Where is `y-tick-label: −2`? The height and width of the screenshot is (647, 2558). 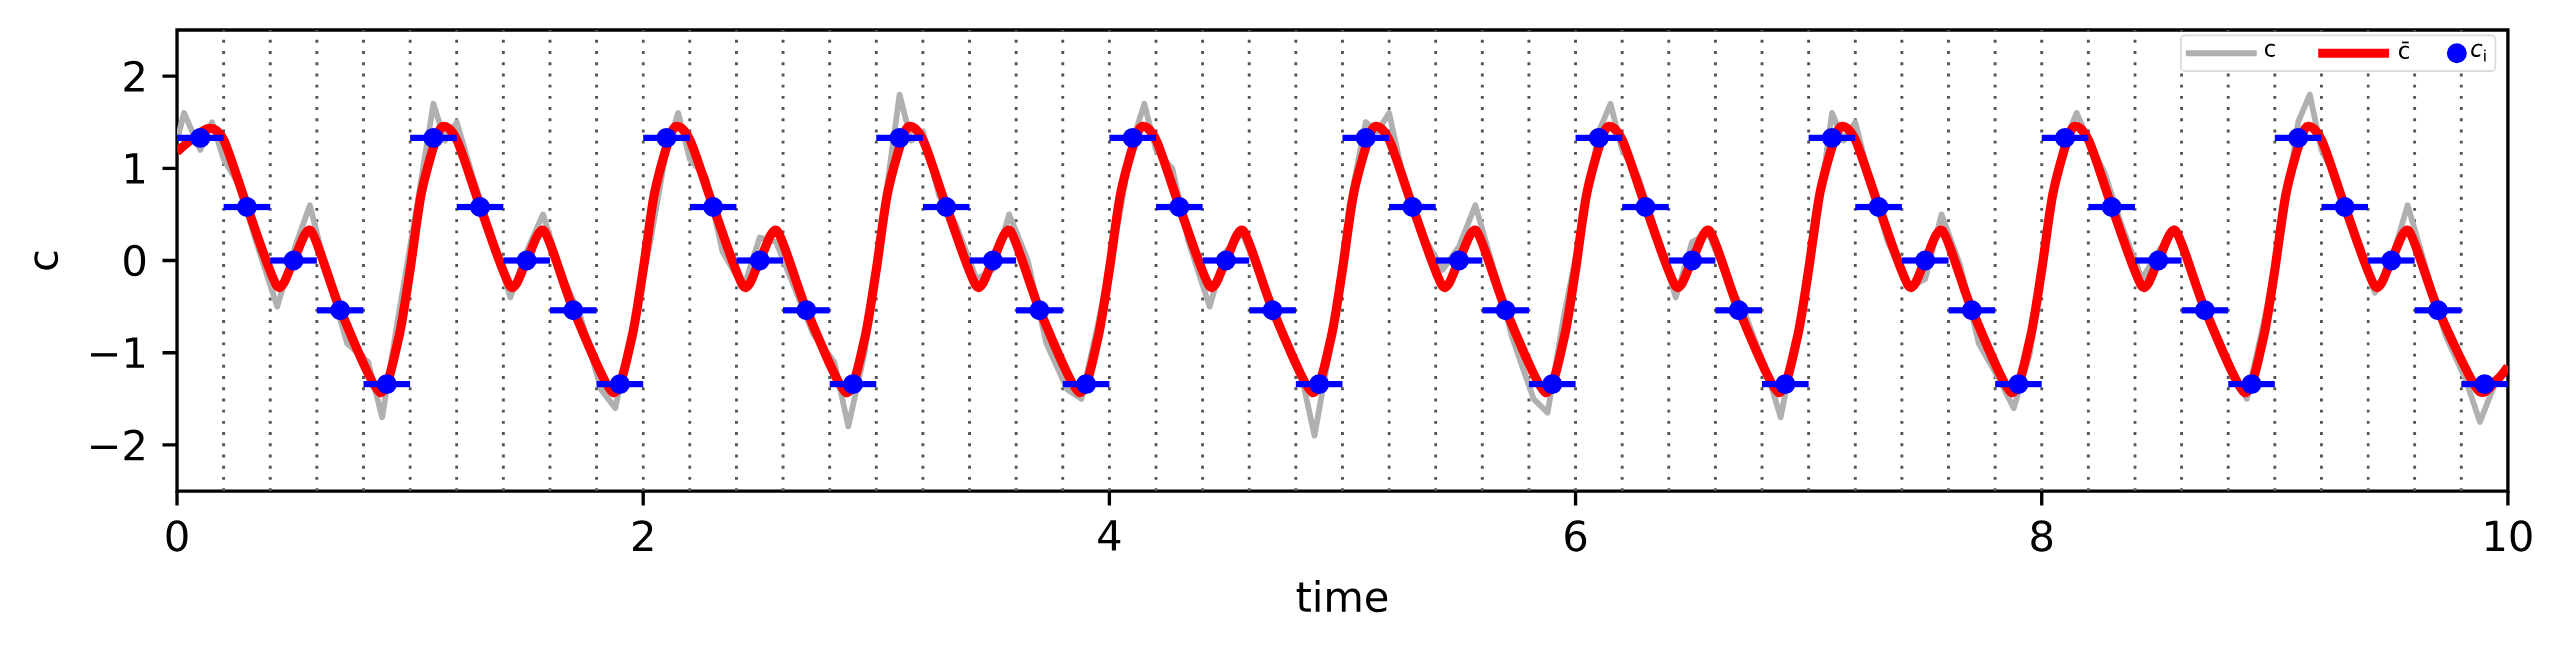 y-tick-label: −2 is located at coordinates (117, 445).